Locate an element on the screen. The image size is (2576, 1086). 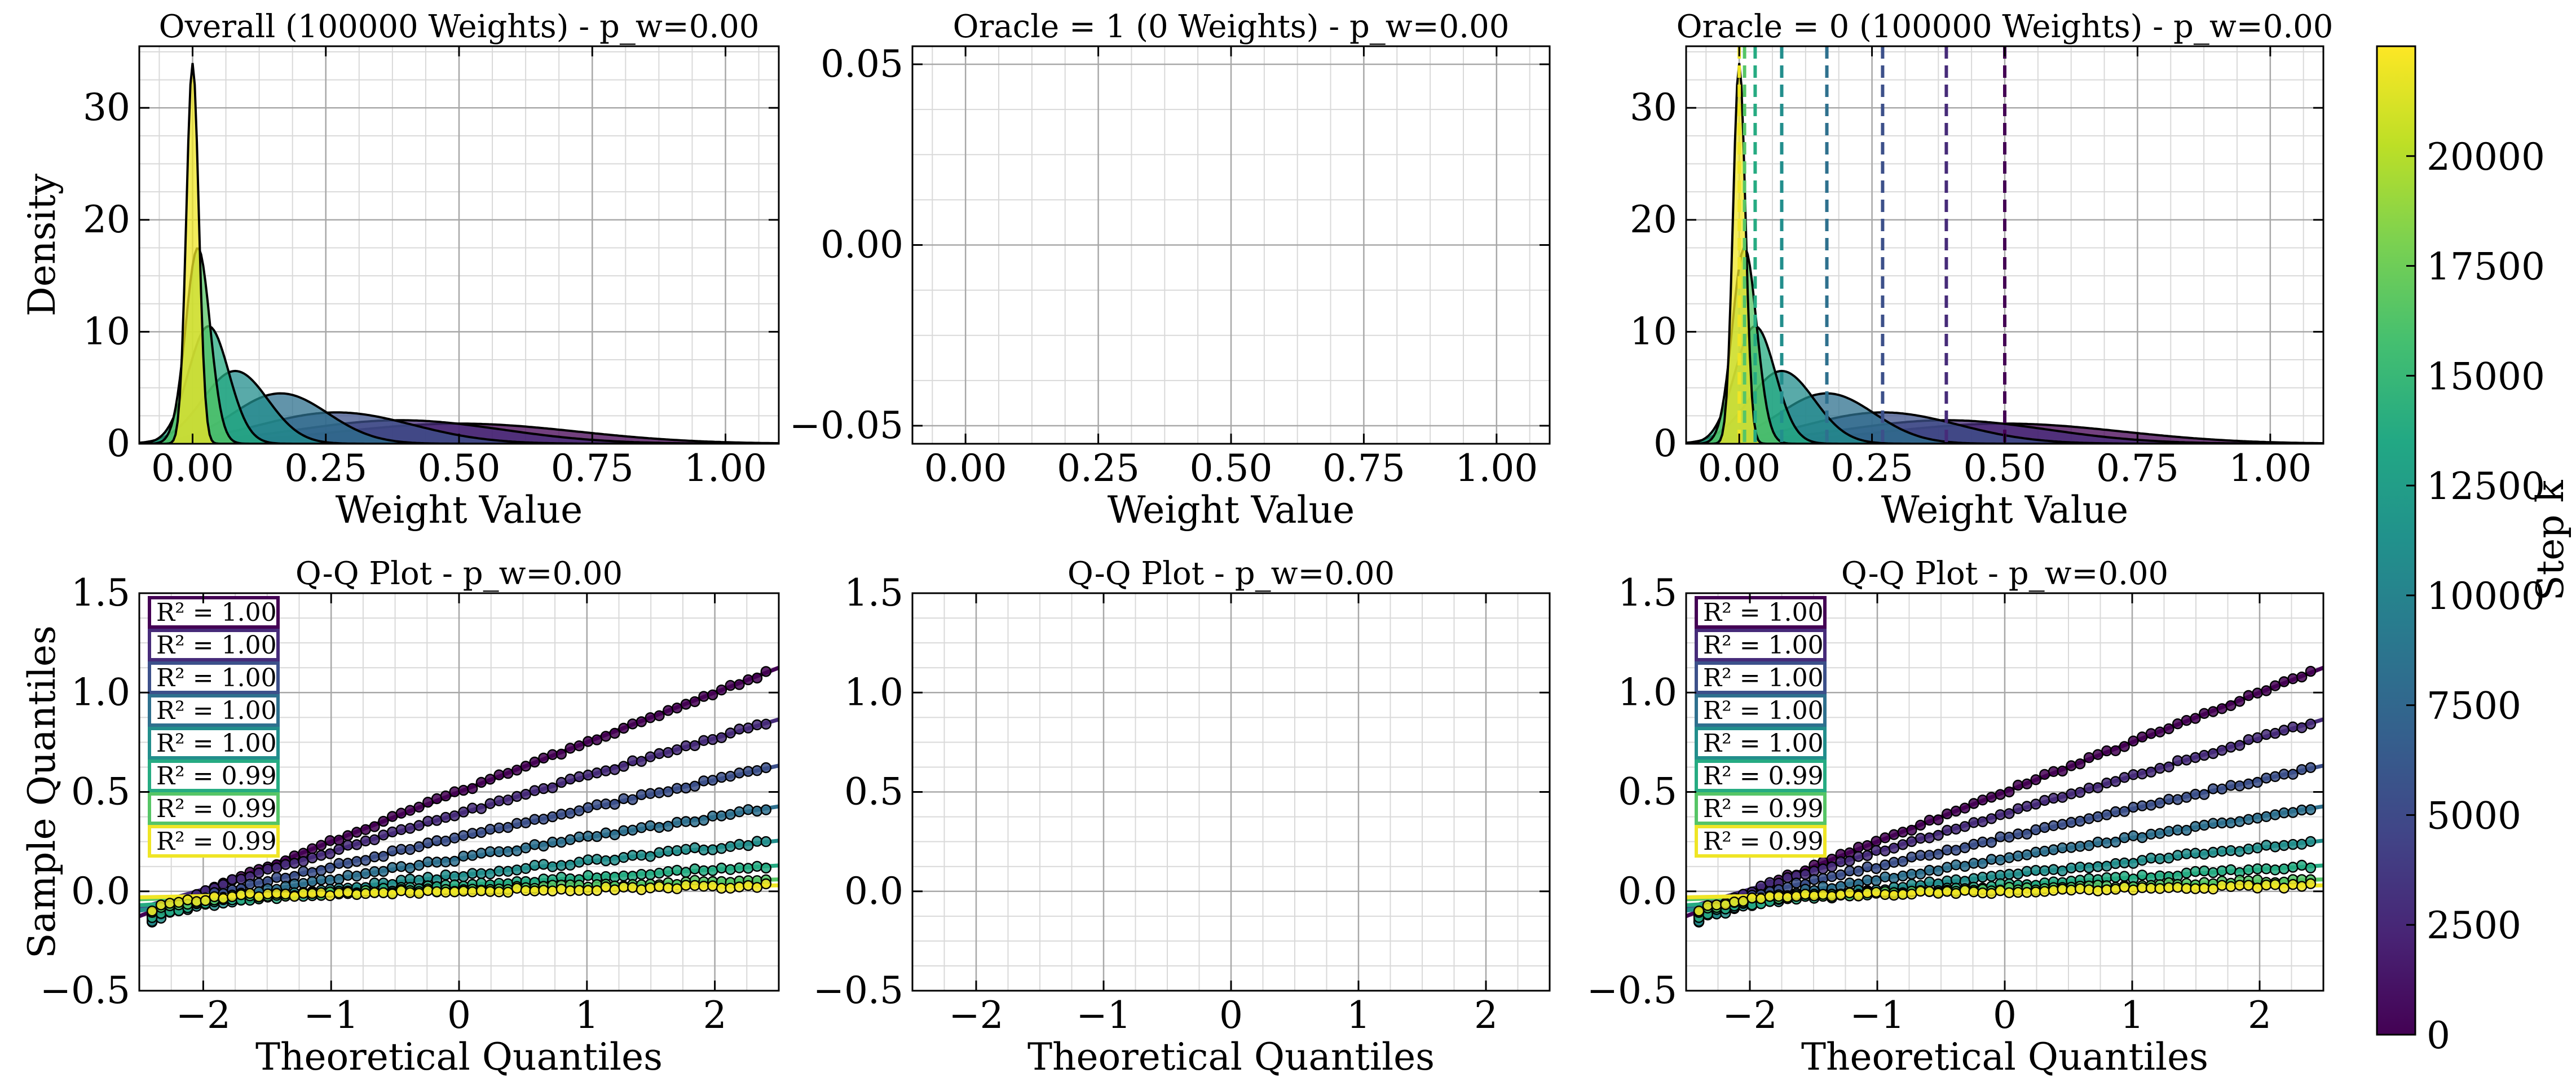
r2-label-step-0: R² = 1.00 is located at coordinates (1763, 612).